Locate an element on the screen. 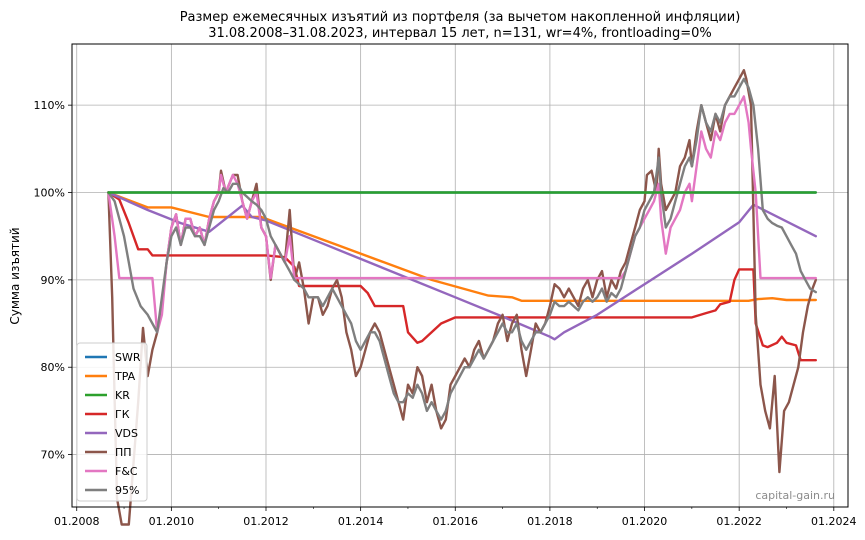 This screenshot has width=865, height=540. x-tick-label: 01.2014 is located at coordinates (361, 521).